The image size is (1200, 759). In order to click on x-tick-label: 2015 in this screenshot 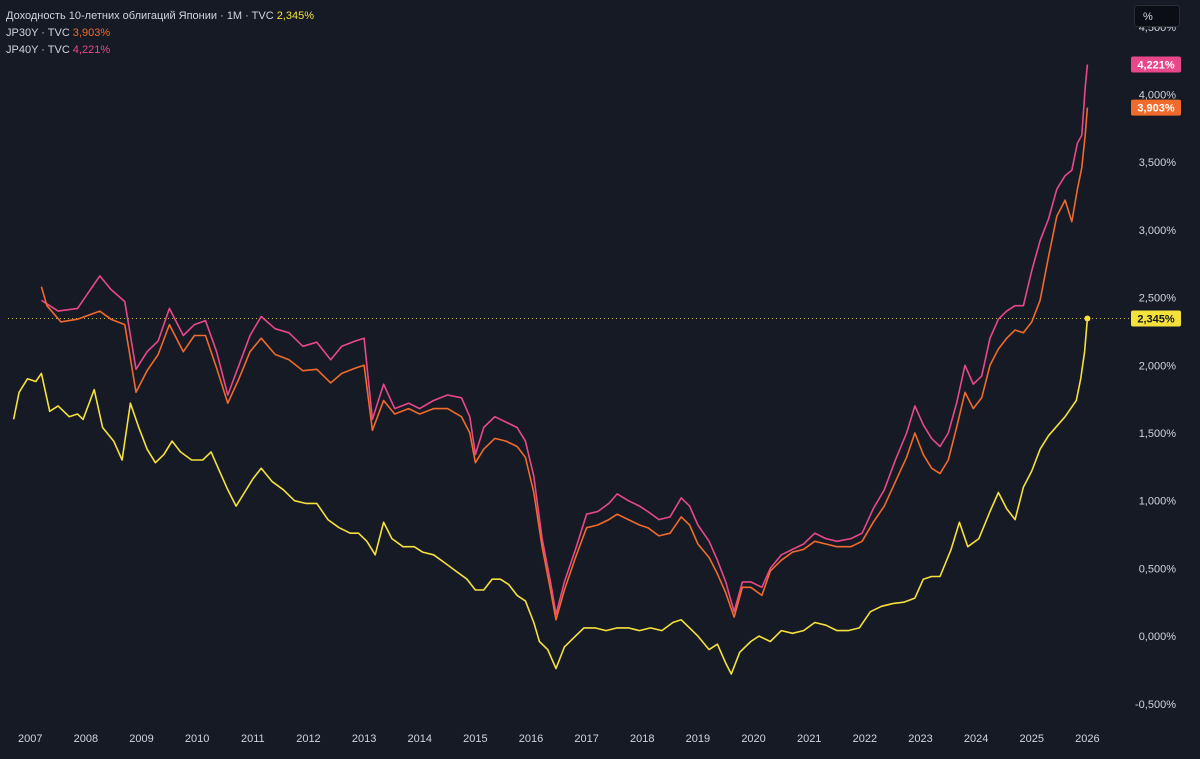, I will do `click(475, 739)`.